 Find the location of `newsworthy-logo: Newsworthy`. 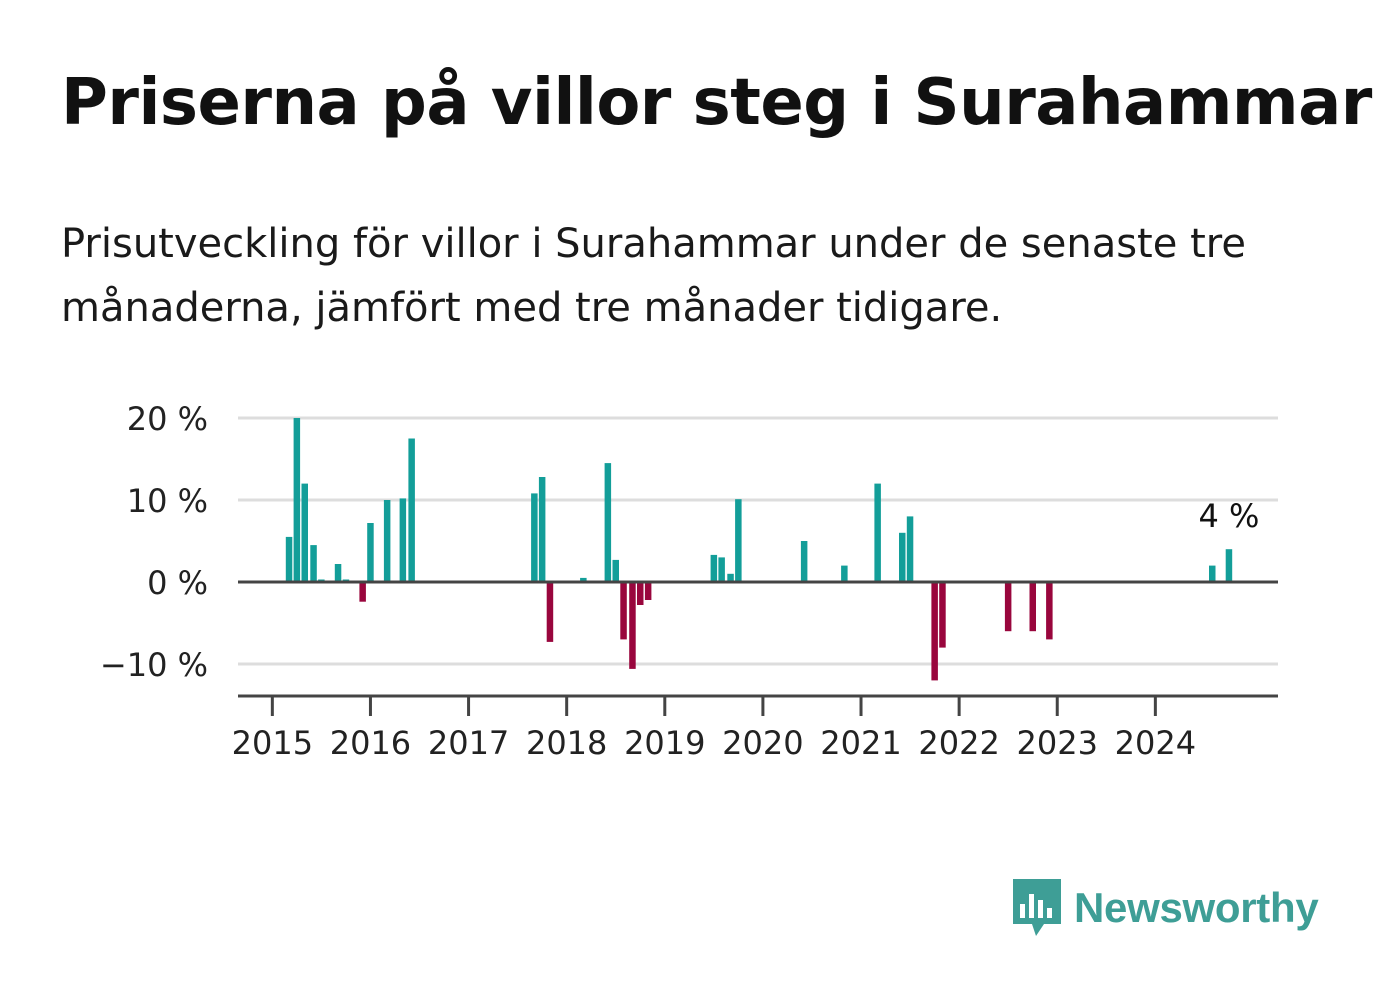

newsworthy-logo: Newsworthy is located at coordinates (1164, 908).